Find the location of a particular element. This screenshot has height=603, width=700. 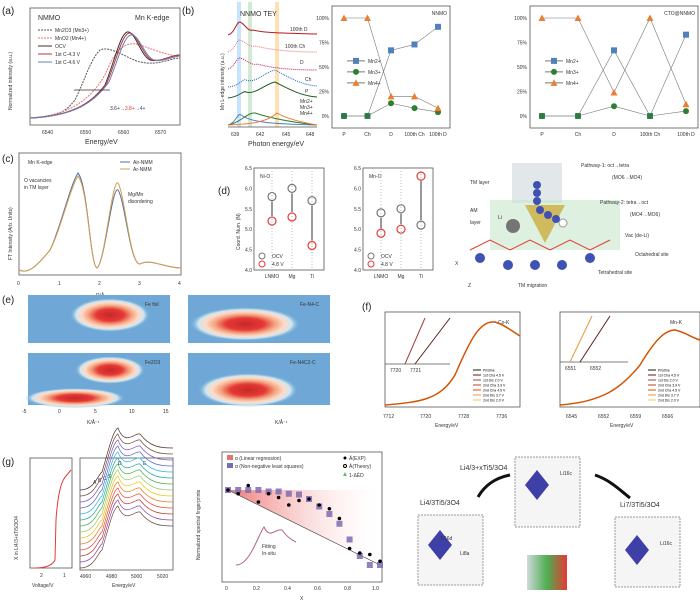

y-tick-label: 0% is located at coordinates (524, 117).